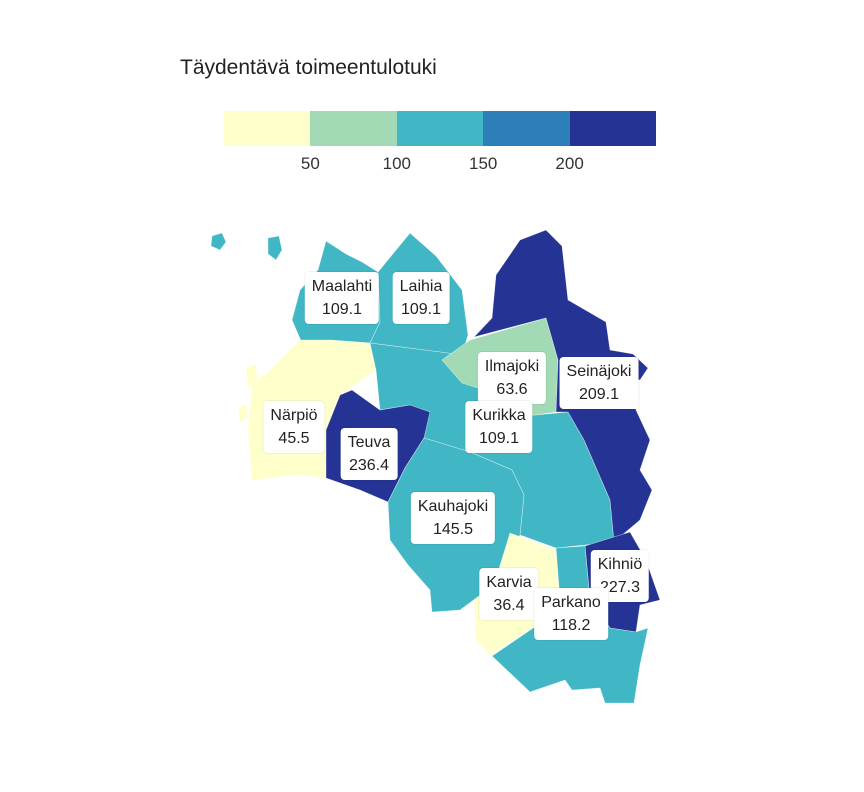 The image size is (864, 792). What do you see at coordinates (569, 163) in the screenshot?
I see `legend-tick-200: 200` at bounding box center [569, 163].